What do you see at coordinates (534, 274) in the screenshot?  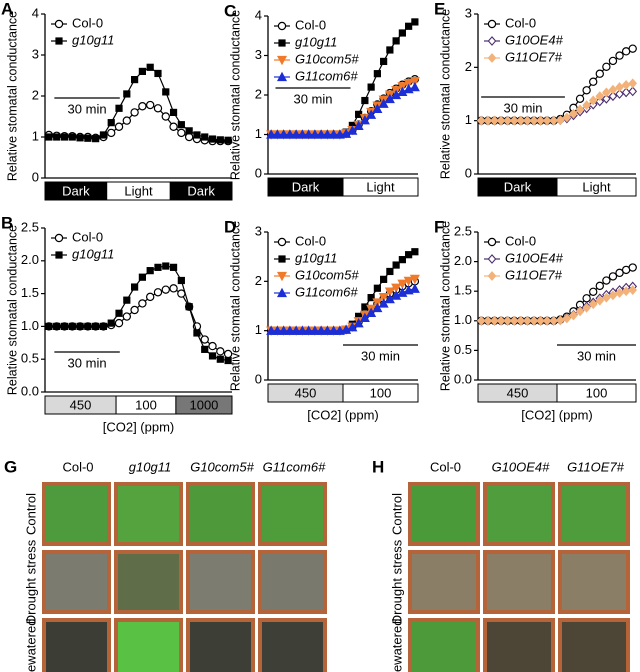 I see `legend-label: G11OE7#` at bounding box center [534, 274].